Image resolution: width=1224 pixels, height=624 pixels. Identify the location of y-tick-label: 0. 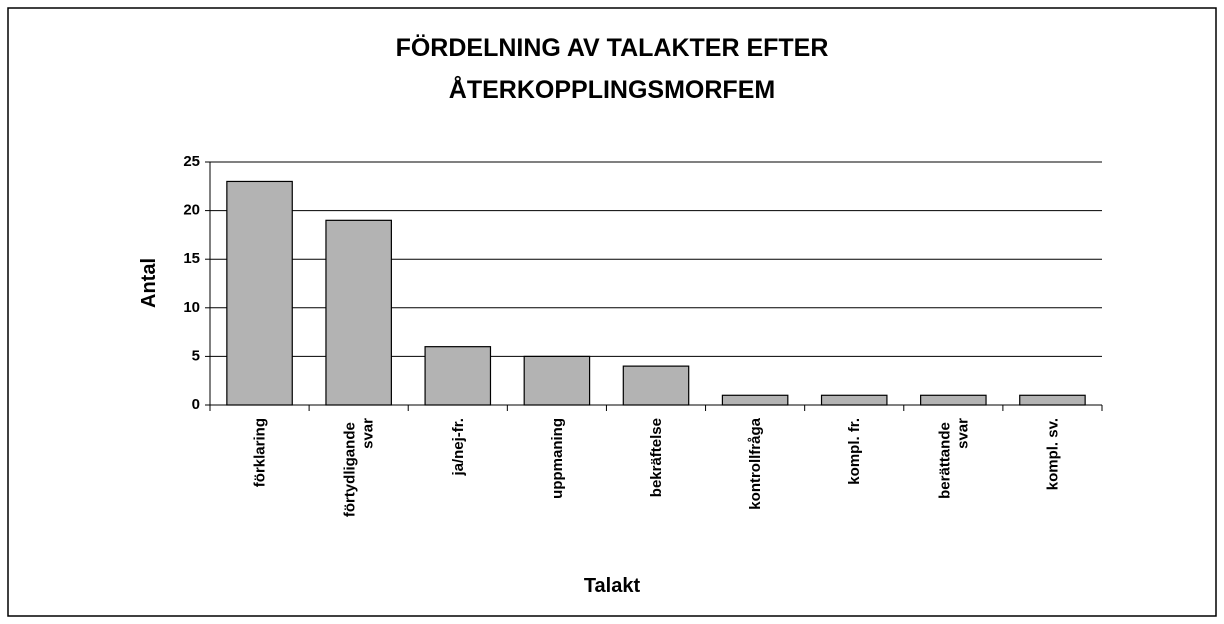
(196, 404).